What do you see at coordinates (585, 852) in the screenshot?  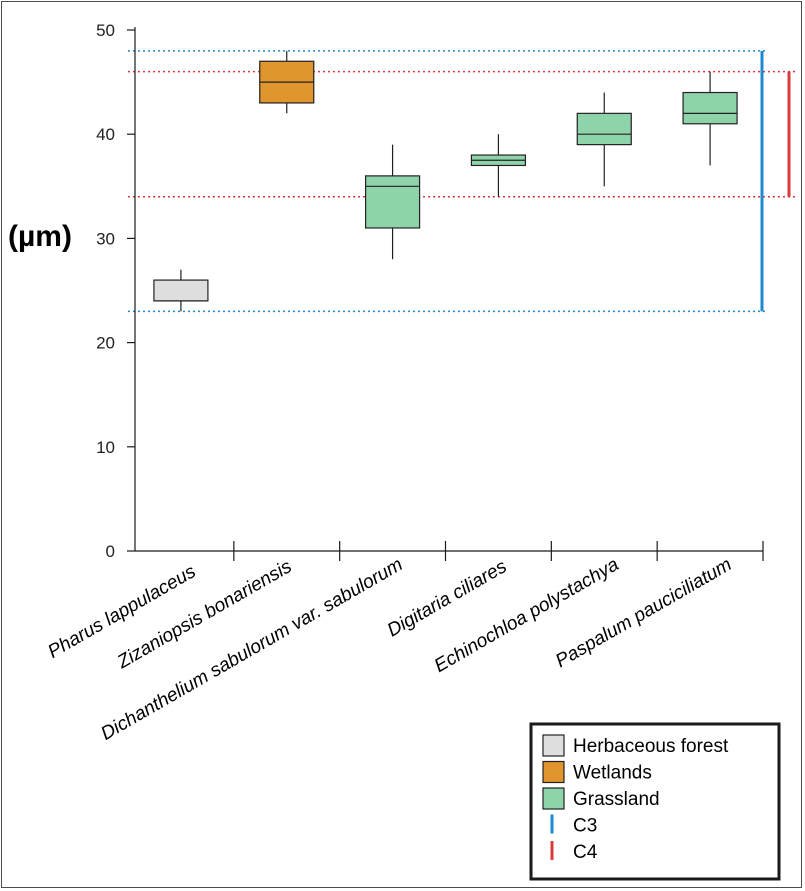 I see `legend-label: C4` at bounding box center [585, 852].